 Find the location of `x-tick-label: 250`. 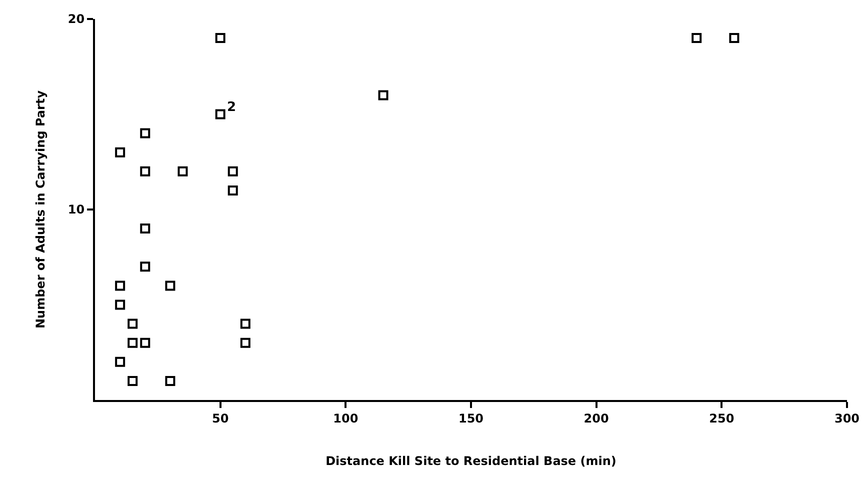

x-tick-label: 250 is located at coordinates (721, 418).